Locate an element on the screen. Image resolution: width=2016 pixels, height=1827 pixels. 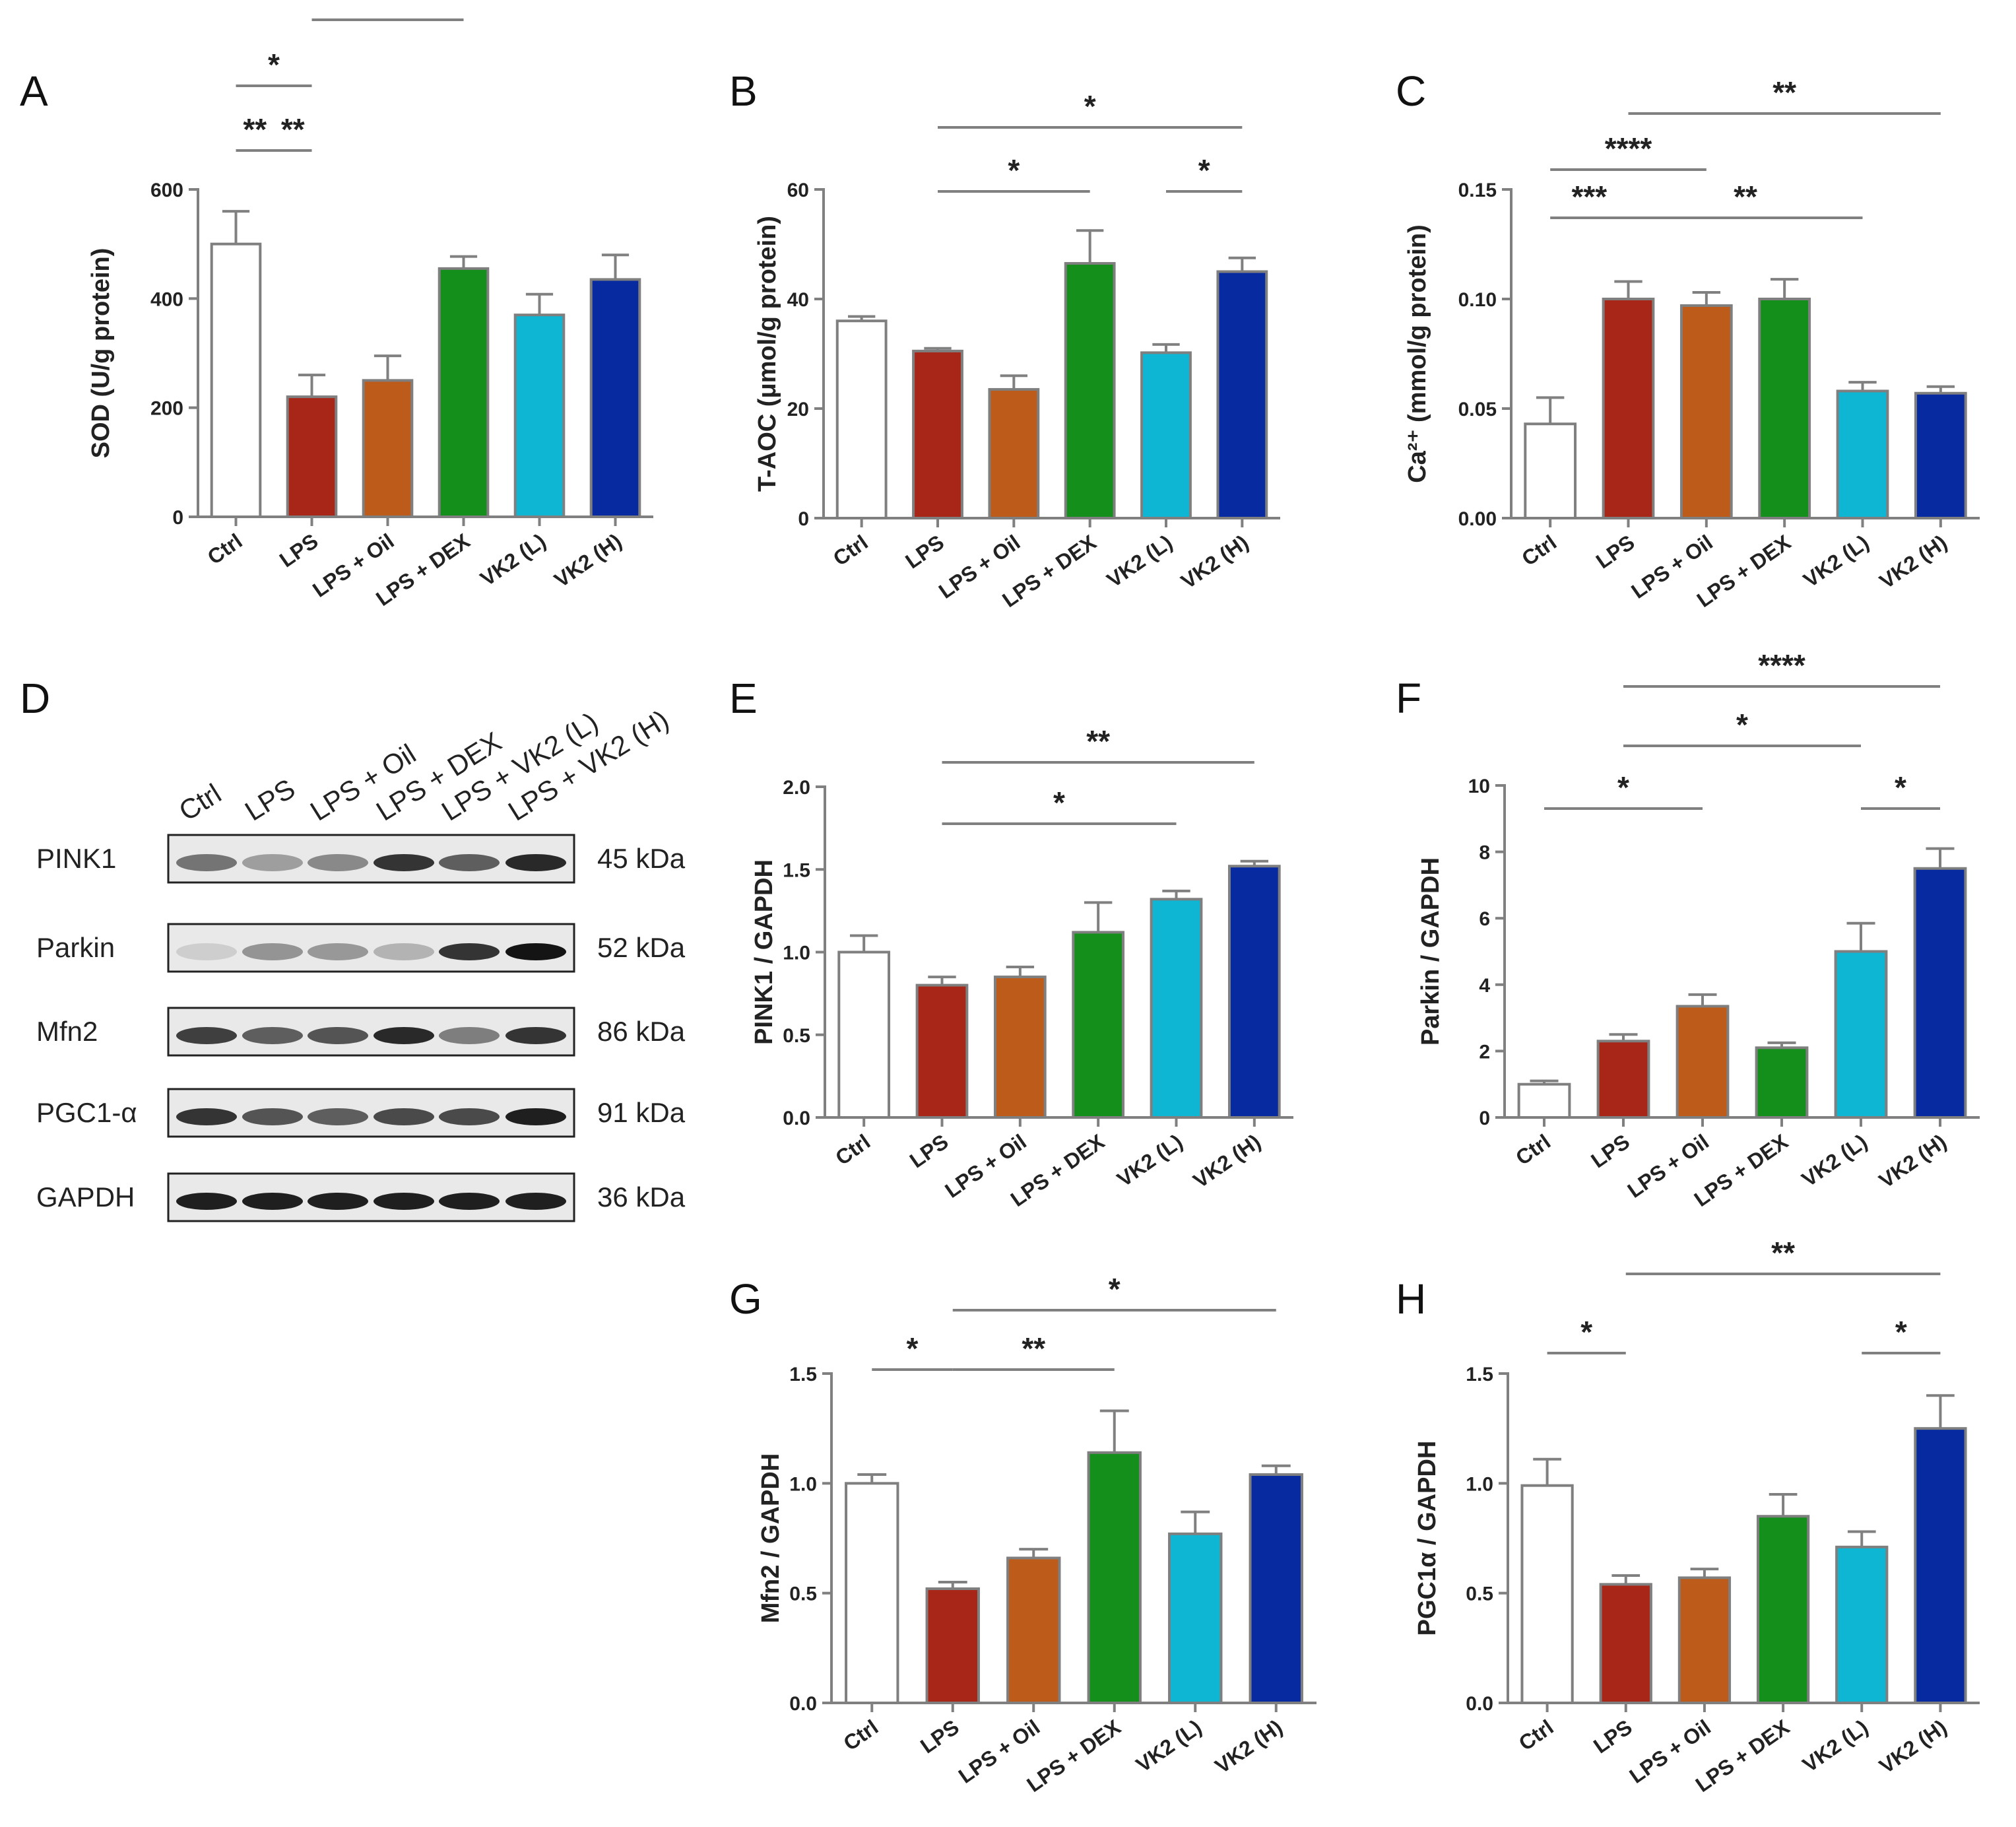
y-tick-label: 20 is located at coordinates (798, 409).